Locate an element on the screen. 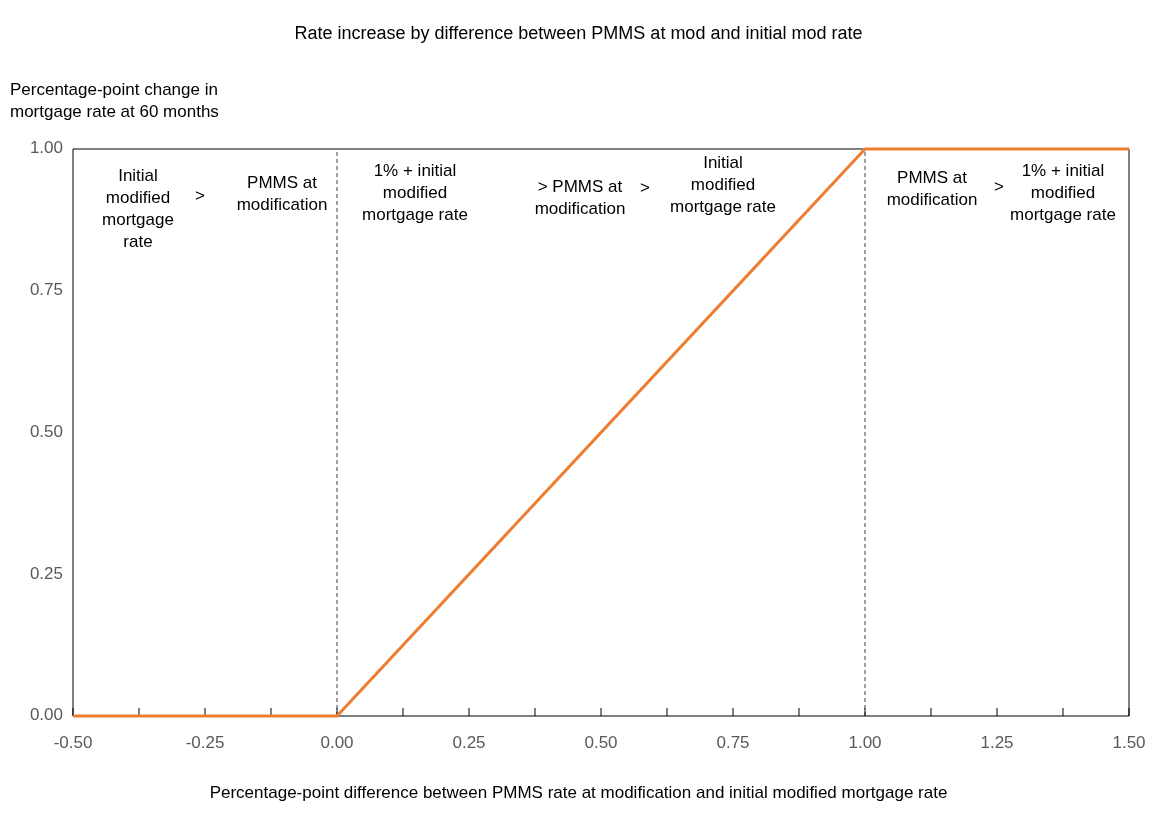 Image resolution: width=1157 pixels, height=835 pixels. x-tick-label: 0.25 is located at coordinates (469, 742).